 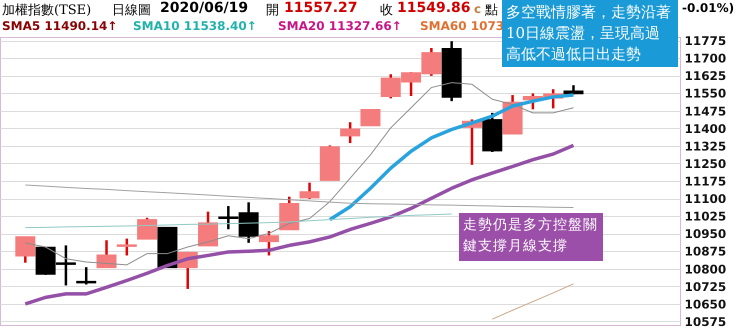 I want to click on y-tick-label: 11025, so click(x=705, y=217).